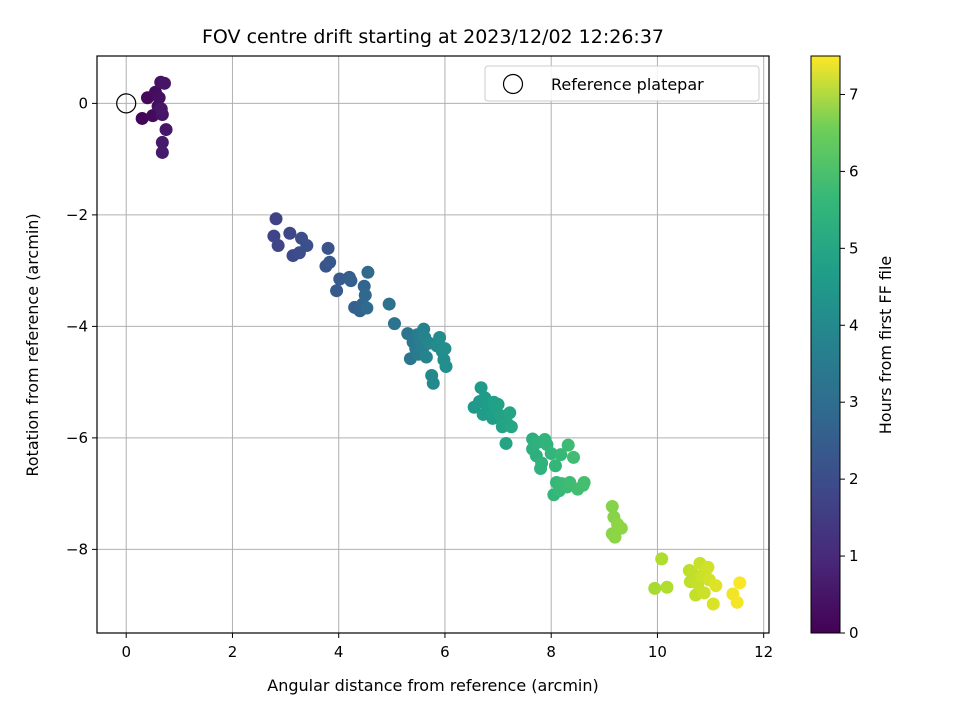 The image size is (960, 720). I want to click on x-tick-label: 0, so click(126, 652).